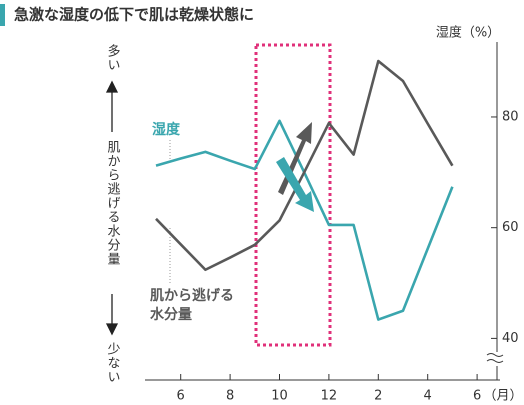 Image resolution: width=524 pixels, height=405 pixels. What do you see at coordinates (502, 396) in the screenshot?
I see `x-axis-unit: （月）` at bounding box center [502, 396].